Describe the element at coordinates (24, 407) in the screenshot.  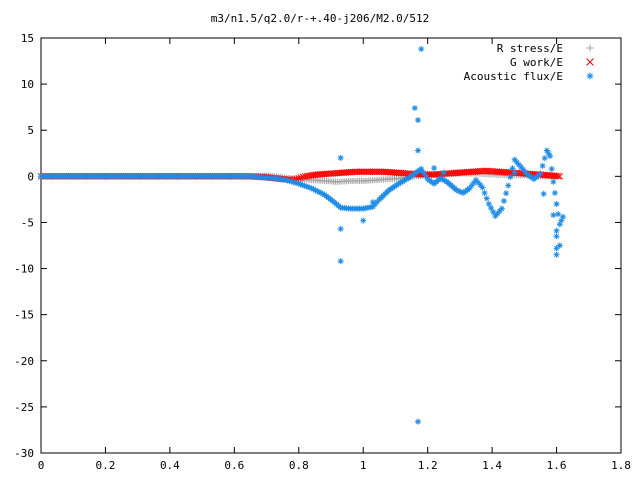
I see `y-tick-label: -25` at that location.